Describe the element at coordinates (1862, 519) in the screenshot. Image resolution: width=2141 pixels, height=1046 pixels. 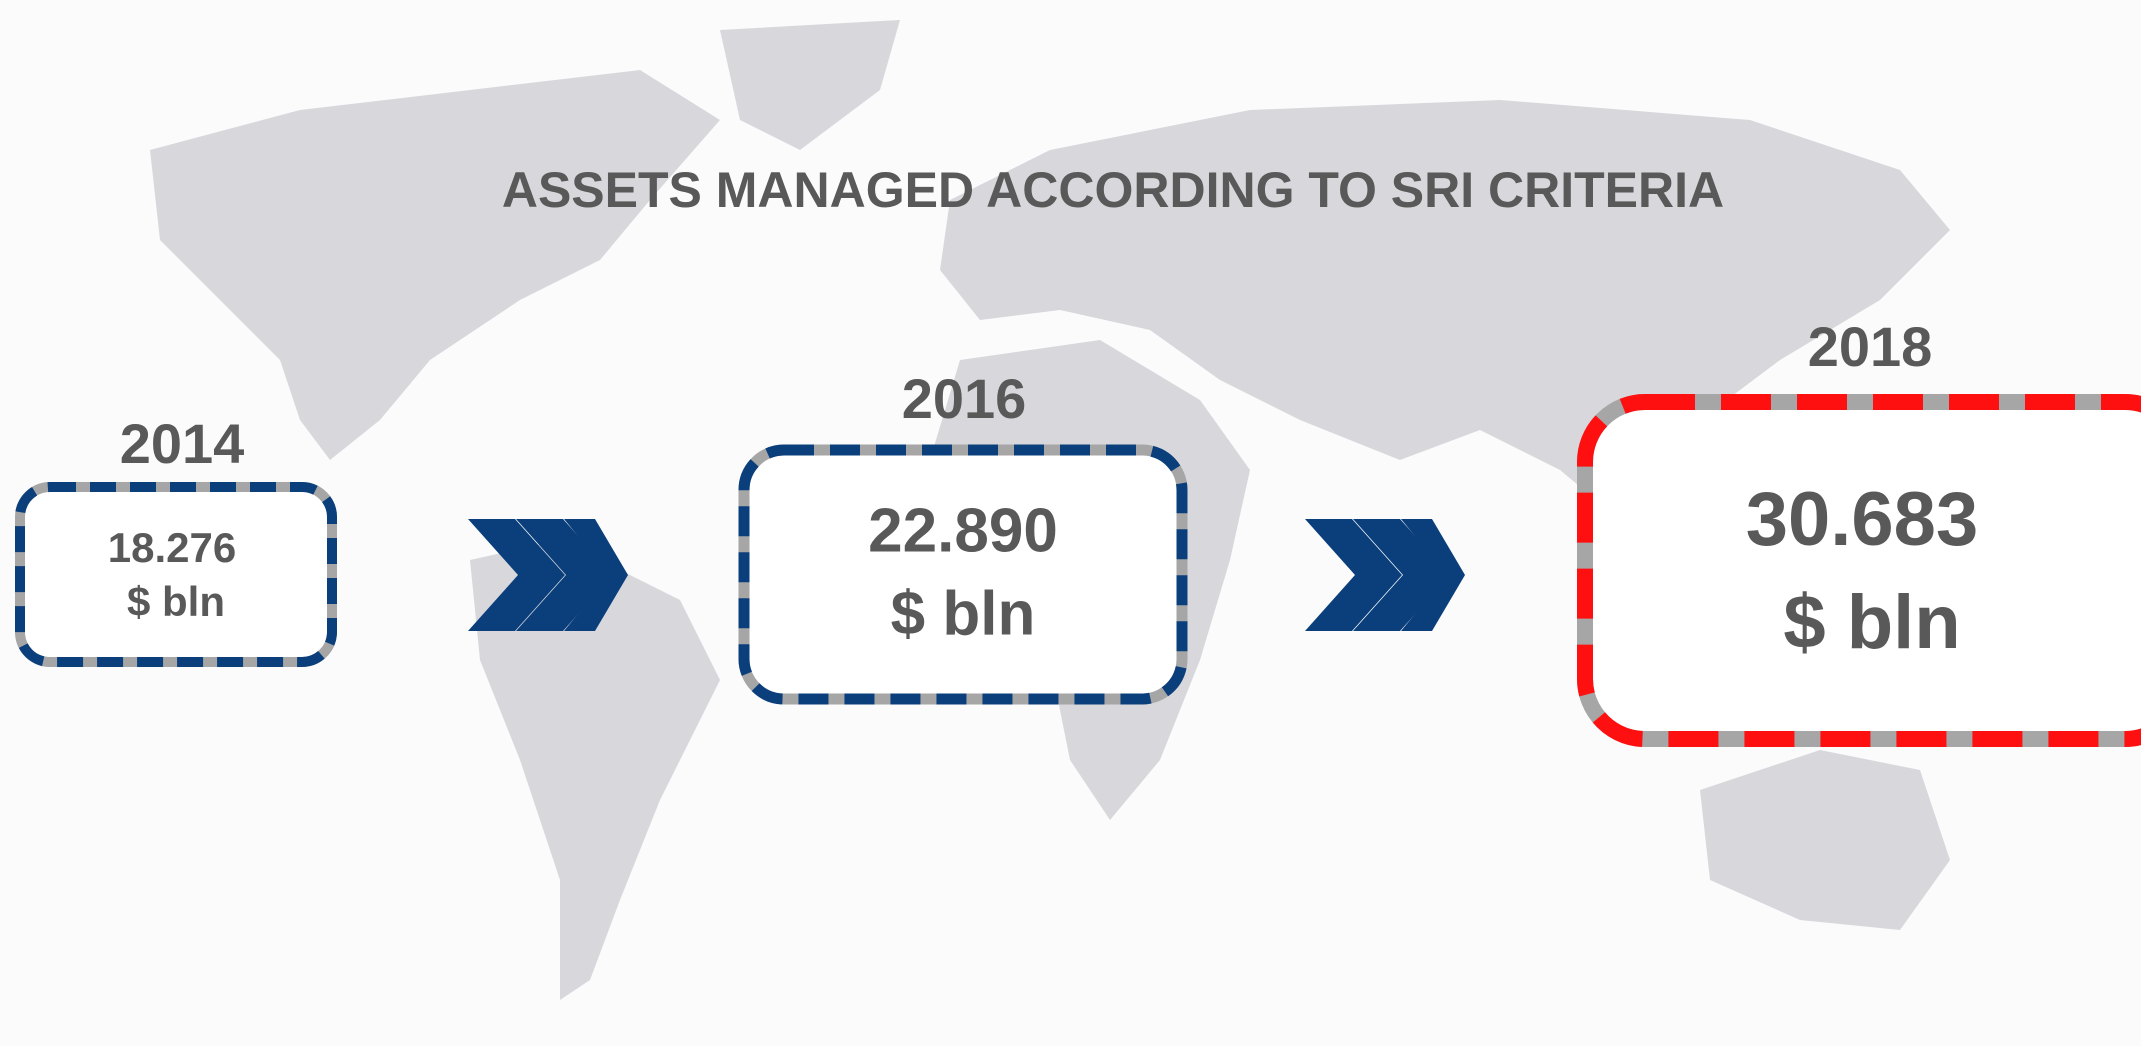
I see `value: 30.683` at that location.